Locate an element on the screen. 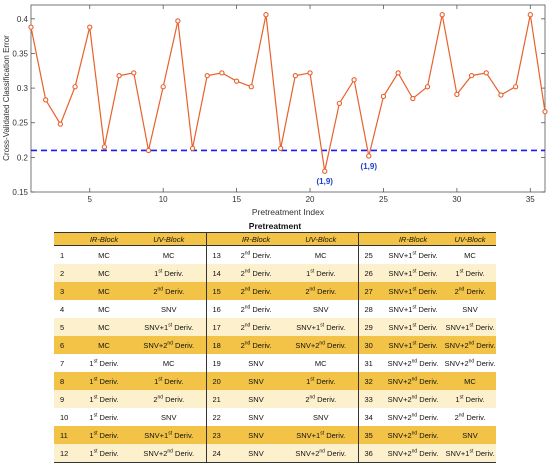 The width and height of the screenshot is (550, 470). table-row: 4 MC SNV 16 2nd Deriv. SNV 28 SNV+1st Deriv. SNV is located at coordinates (275, 309).